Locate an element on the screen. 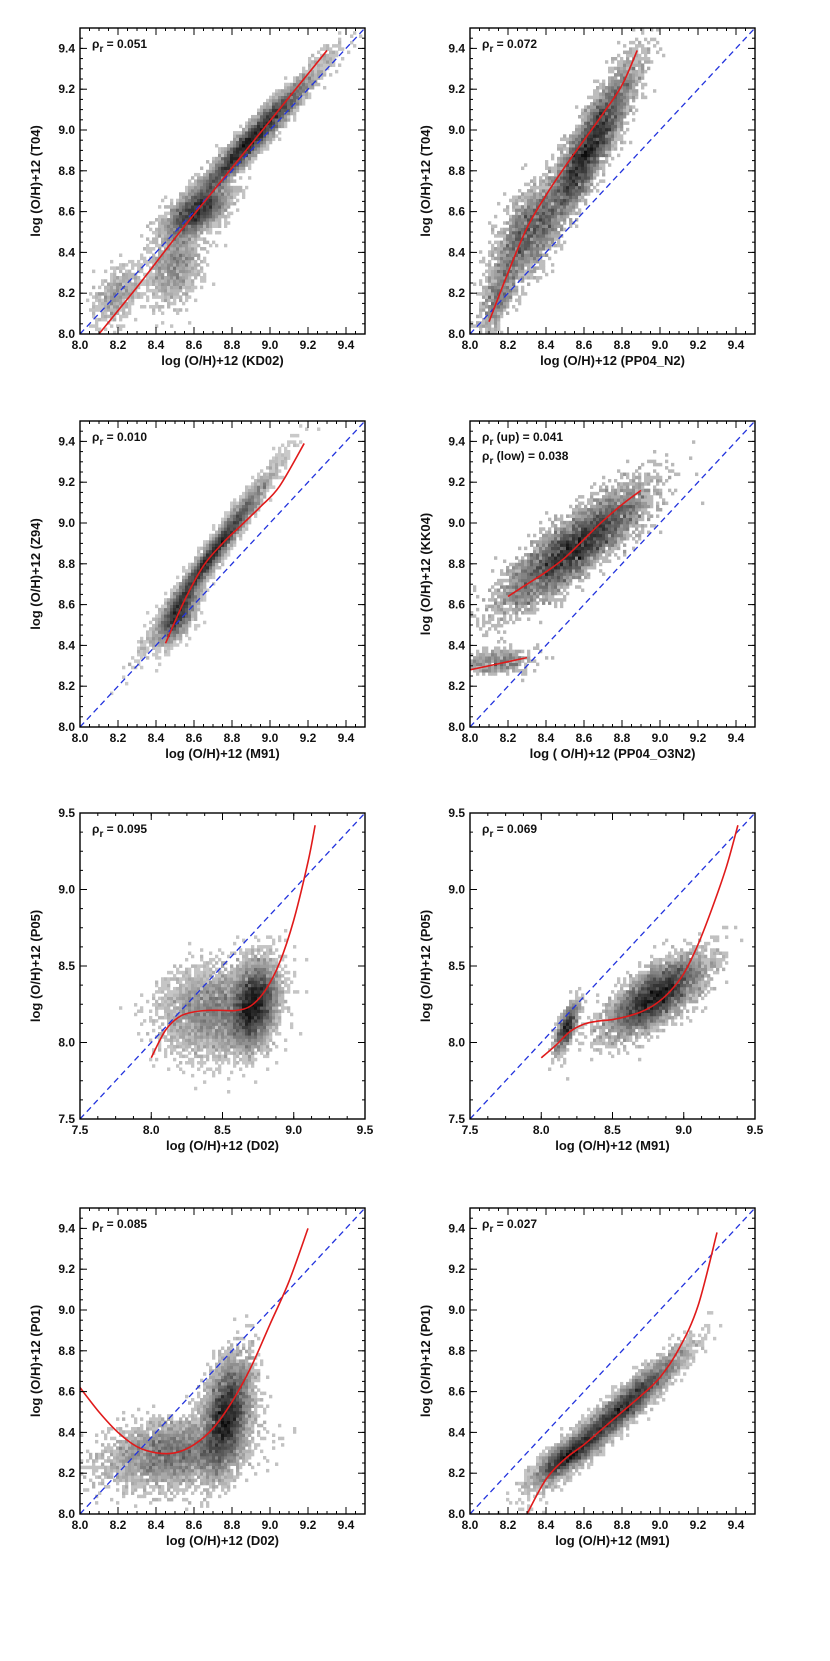  y-tick-label: 7.5 is located at coordinates (456, 1119).